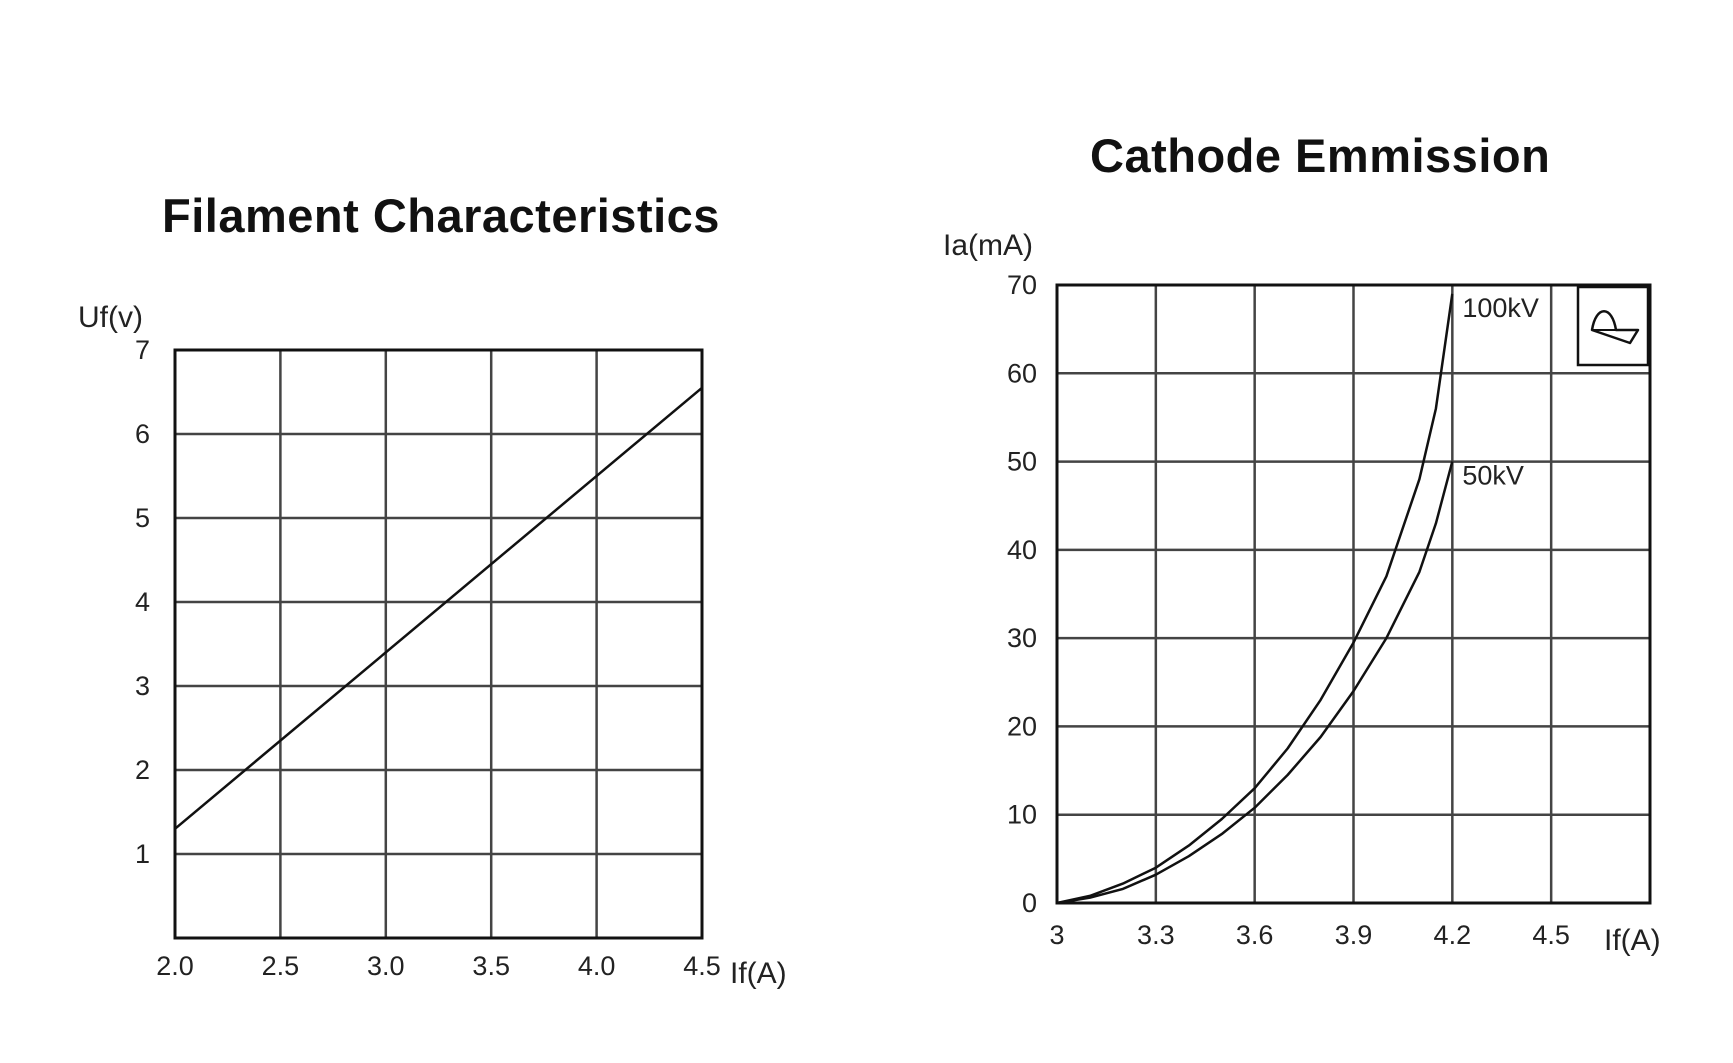 The width and height of the screenshot is (1733, 1063). Describe the element at coordinates (1022, 638) in the screenshot. I see `cathode-y-tick-label: 30` at that location.